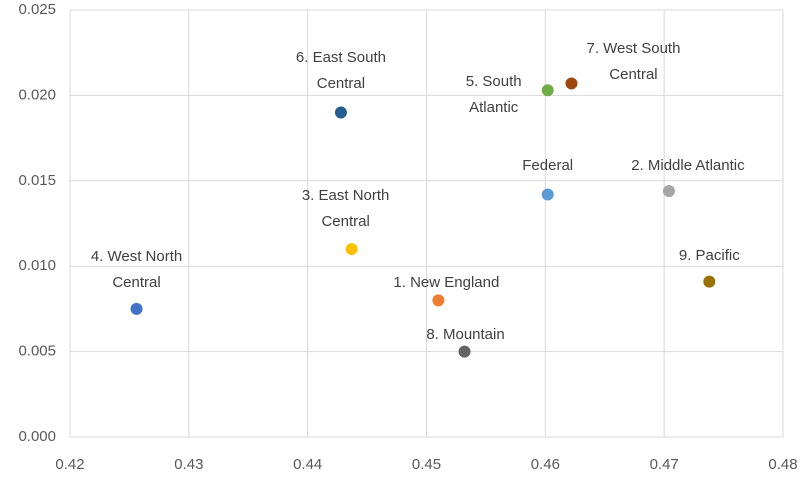 Image resolution: width=809 pixels, height=481 pixels. What do you see at coordinates (465, 334) in the screenshot?
I see `point-label: 8. Mountain` at bounding box center [465, 334].